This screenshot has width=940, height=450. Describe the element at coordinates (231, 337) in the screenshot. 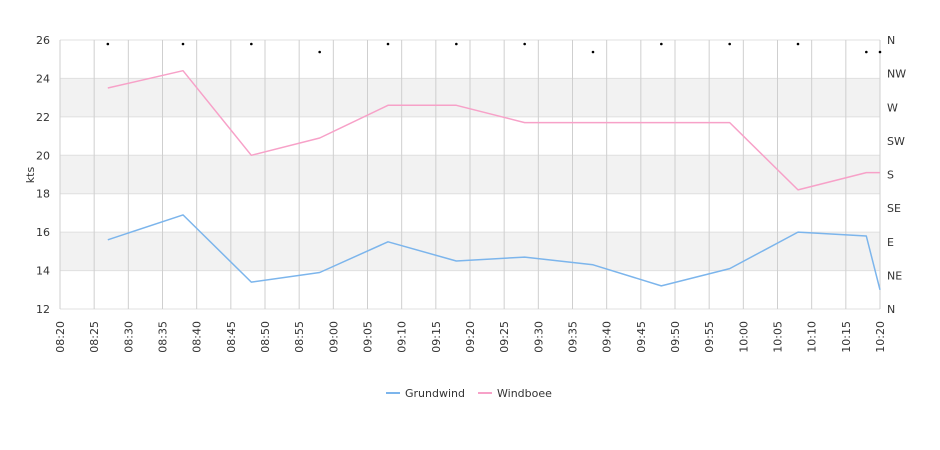

I see `x-tick-label: 08:45` at that location.